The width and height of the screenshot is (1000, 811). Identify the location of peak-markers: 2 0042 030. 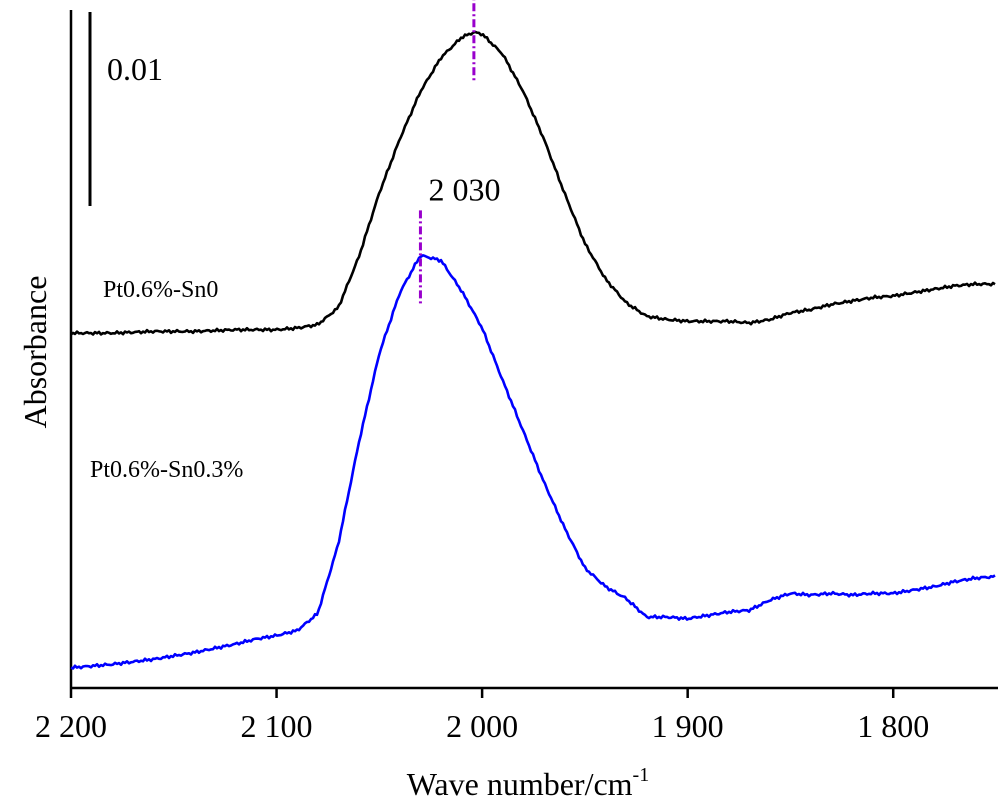
(459, 153).